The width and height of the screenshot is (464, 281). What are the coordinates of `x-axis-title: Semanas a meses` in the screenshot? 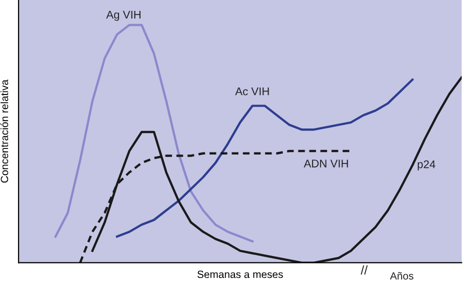 It's located at (240, 274).